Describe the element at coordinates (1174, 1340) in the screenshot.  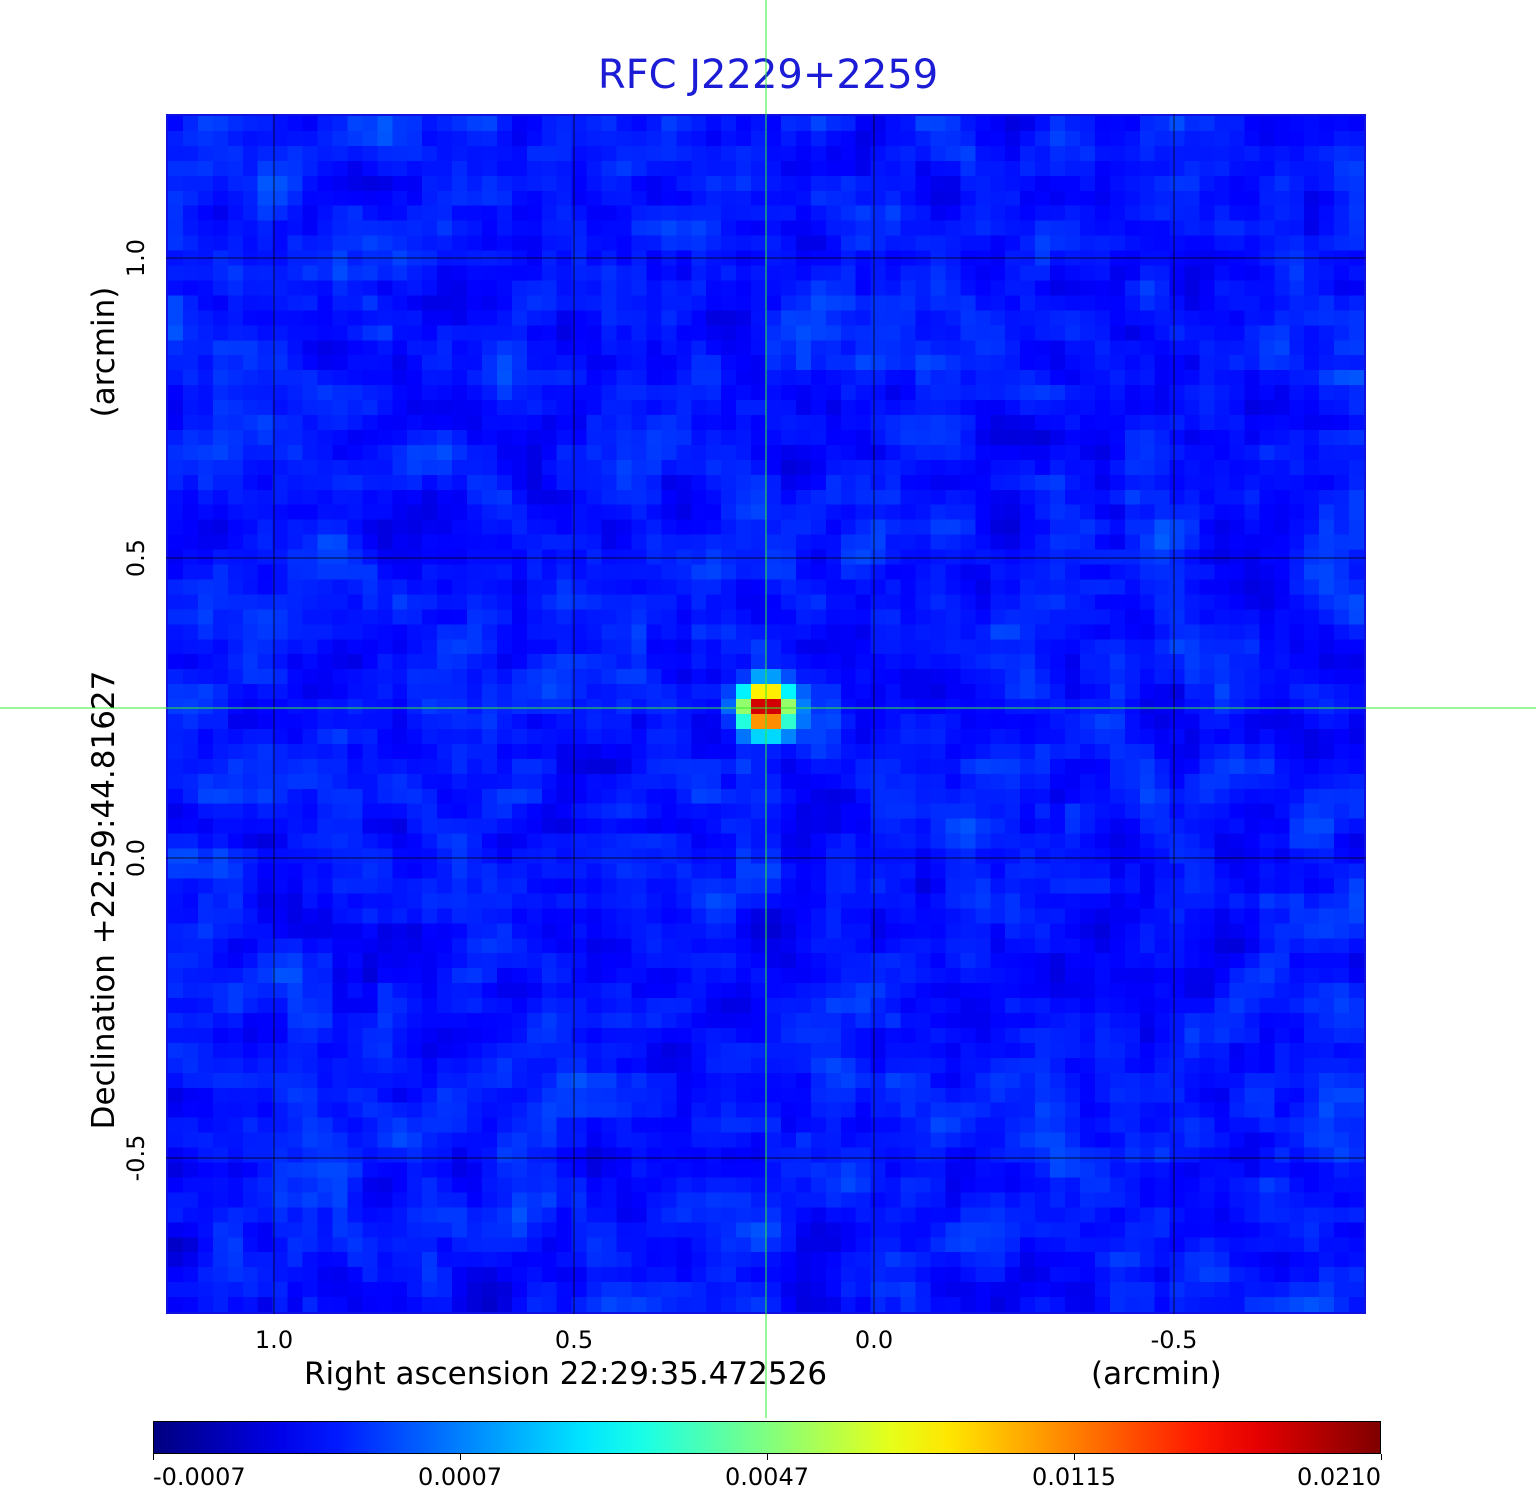
I see `x-tick-label: -0.5` at that location.